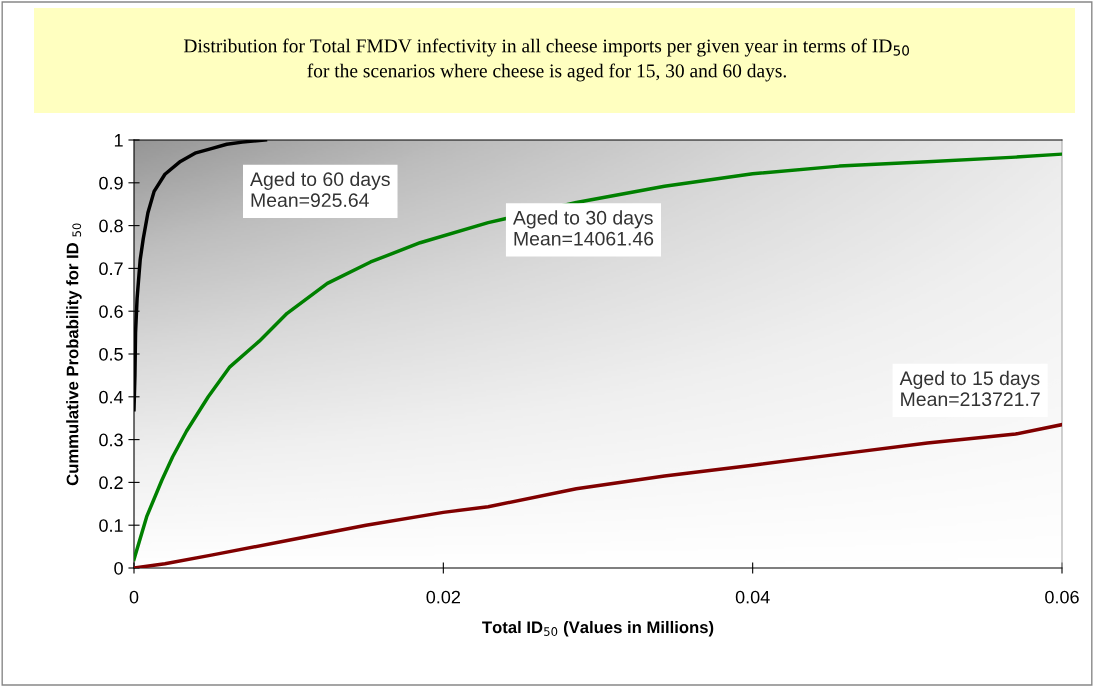 The image size is (1094, 687). What do you see at coordinates (584, 238) in the screenshot?
I see `annotation: Mean=14061.46` at bounding box center [584, 238].